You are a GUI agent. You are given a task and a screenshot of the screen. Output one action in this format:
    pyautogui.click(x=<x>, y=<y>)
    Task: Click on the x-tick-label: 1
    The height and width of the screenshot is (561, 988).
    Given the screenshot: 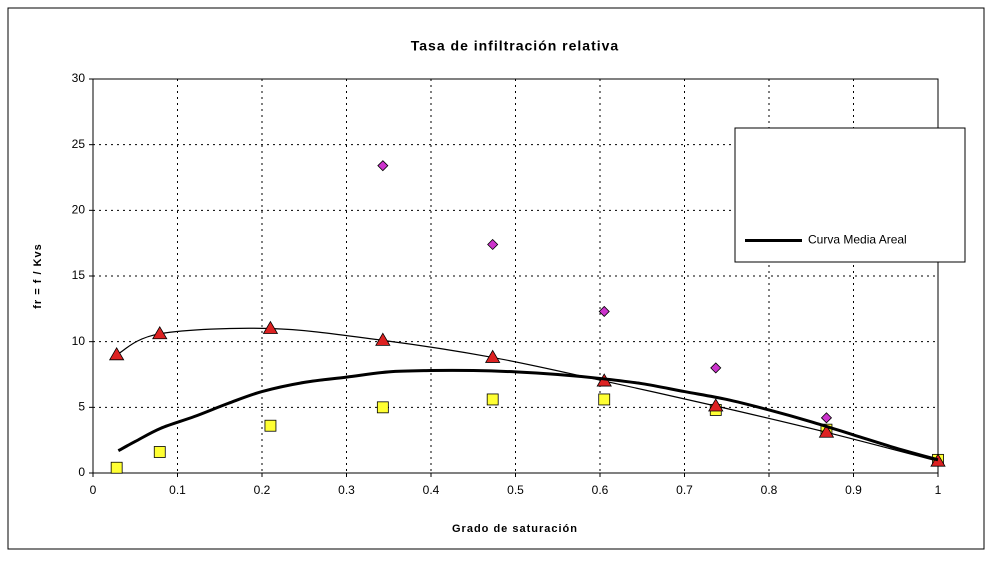 What is the action you would take?
    pyautogui.click(x=938, y=490)
    